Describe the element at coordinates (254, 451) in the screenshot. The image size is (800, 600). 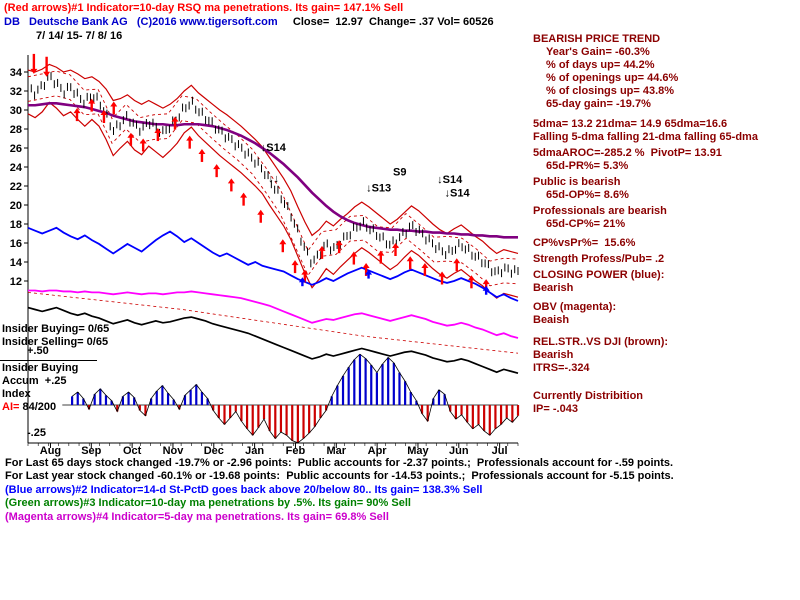
I see `x-axis-month-label: Jan` at that location.